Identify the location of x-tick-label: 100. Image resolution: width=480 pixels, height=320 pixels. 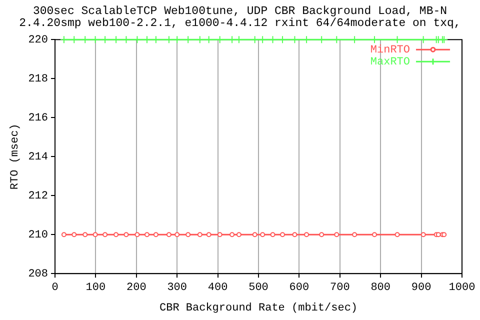
(96, 288).